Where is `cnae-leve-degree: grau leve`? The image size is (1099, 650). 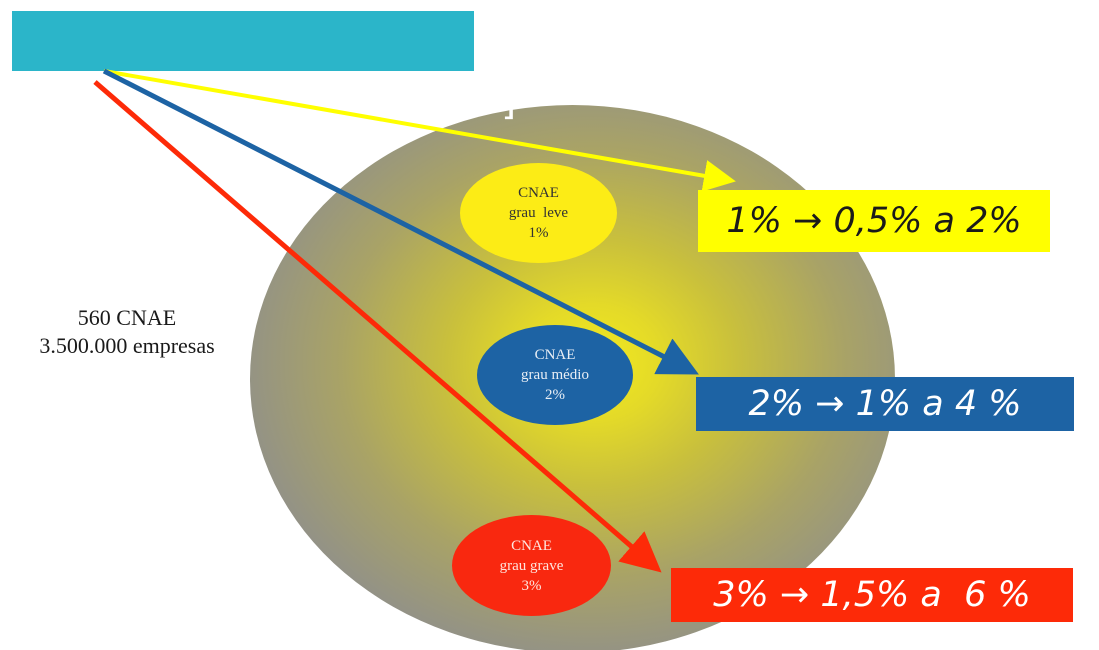 cnae-leve-degree: grau leve is located at coordinates (538, 213).